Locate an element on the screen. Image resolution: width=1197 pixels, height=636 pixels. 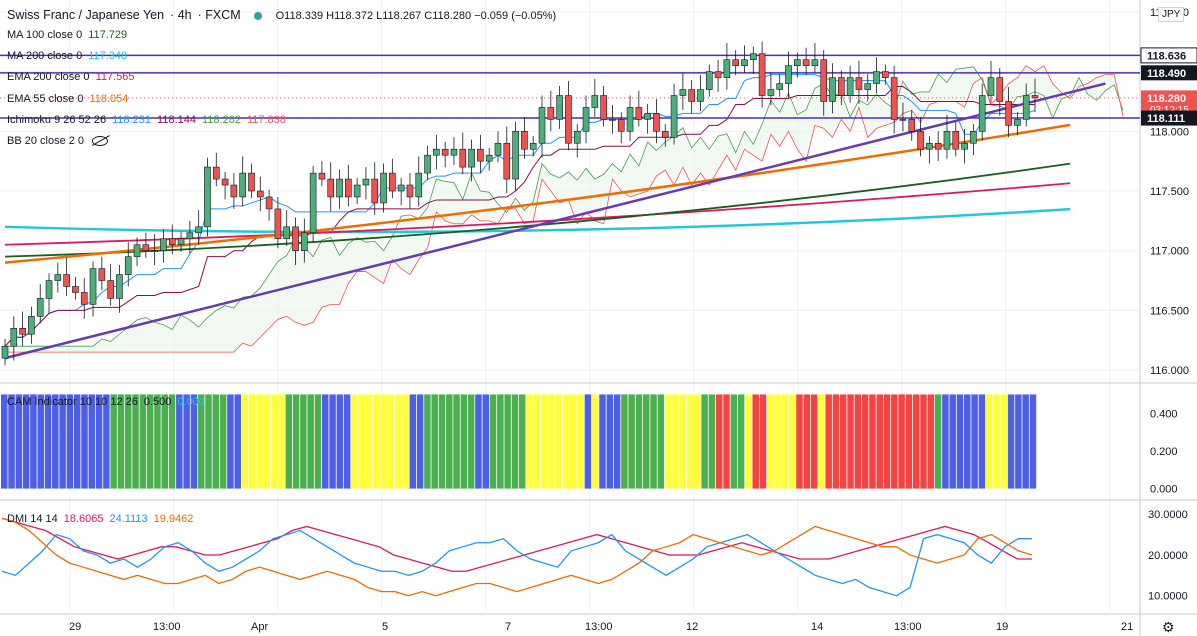
indicator-legend: CAM Indicator 10 10 12 26 0.500 0.000 is located at coordinates (106, 402).